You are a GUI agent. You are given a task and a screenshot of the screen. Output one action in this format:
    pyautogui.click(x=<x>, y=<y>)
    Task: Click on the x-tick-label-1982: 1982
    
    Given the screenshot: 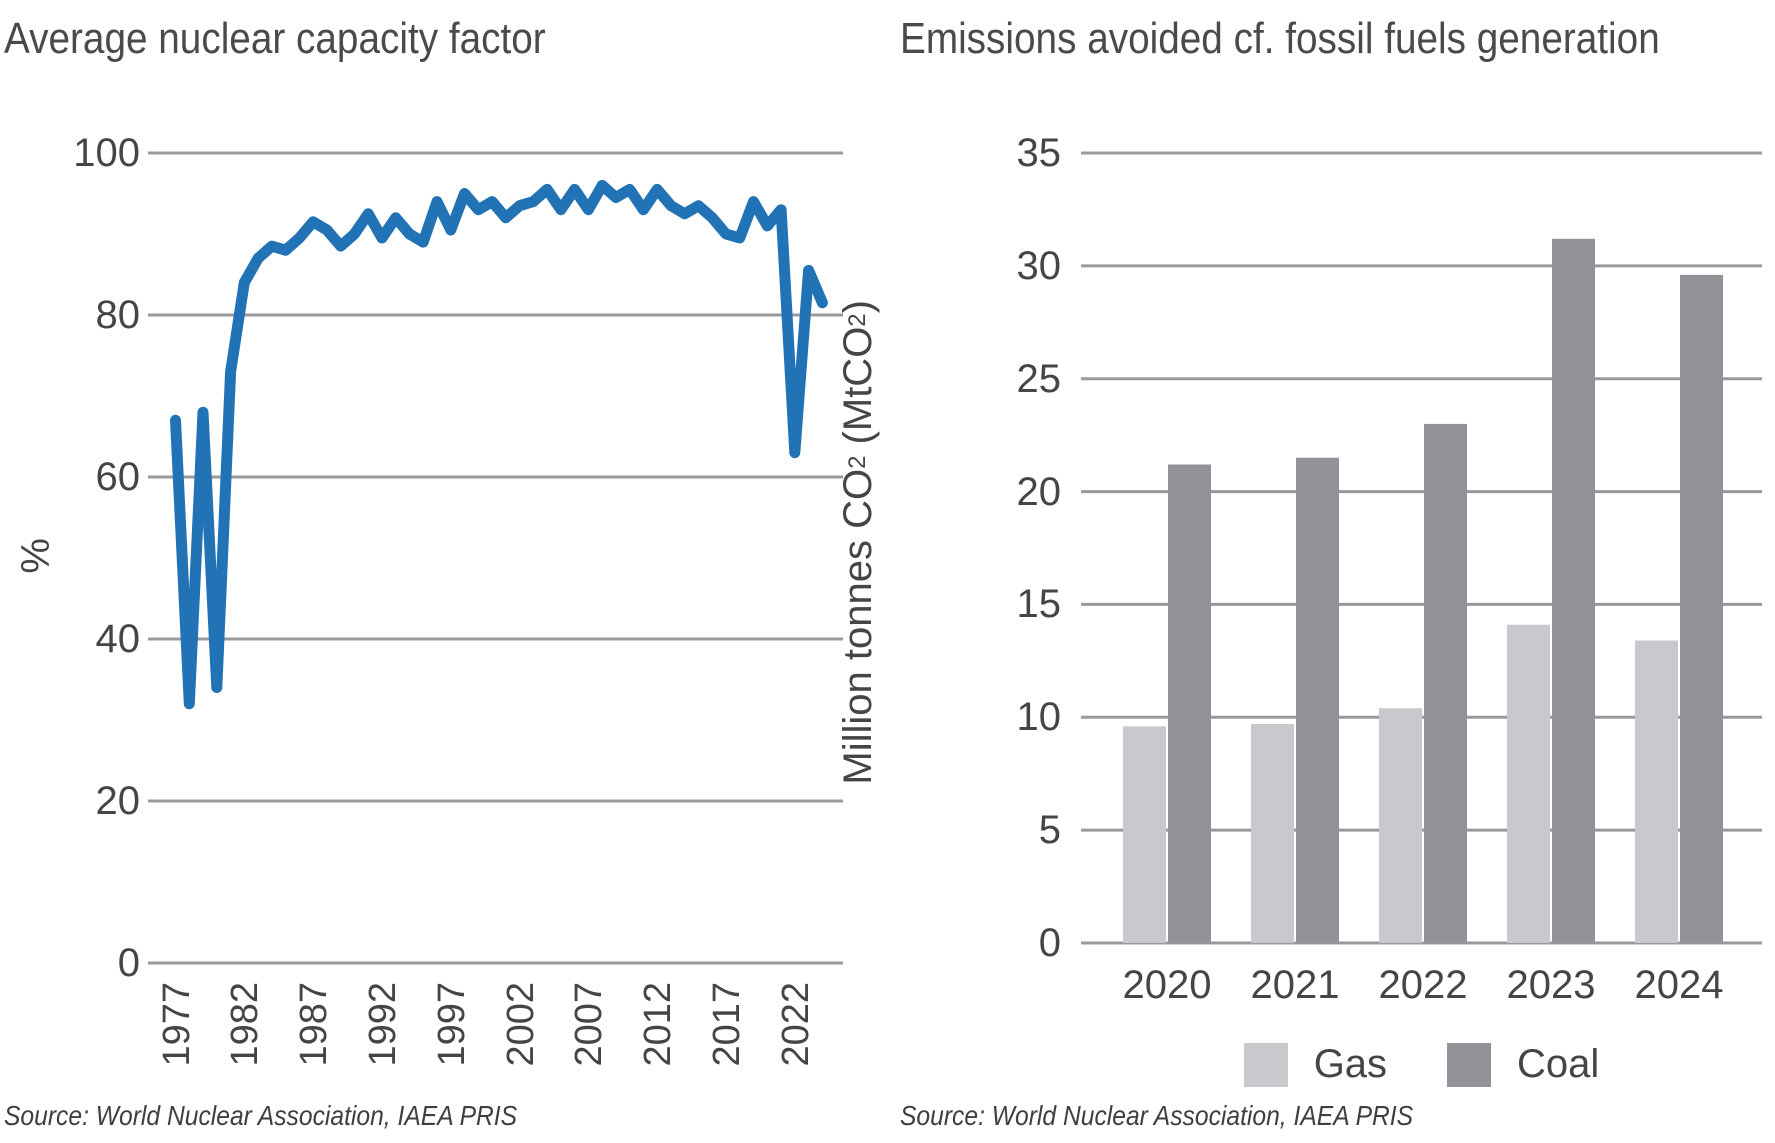 What is the action you would take?
    pyautogui.click(x=245, y=1024)
    